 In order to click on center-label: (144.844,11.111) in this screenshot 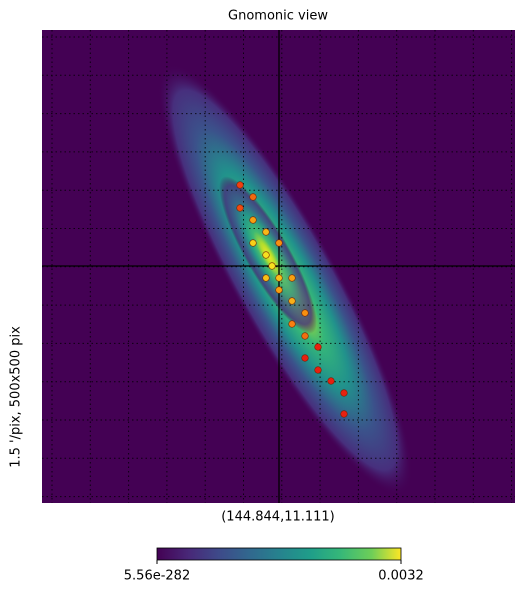, I will do `click(278, 517)`.